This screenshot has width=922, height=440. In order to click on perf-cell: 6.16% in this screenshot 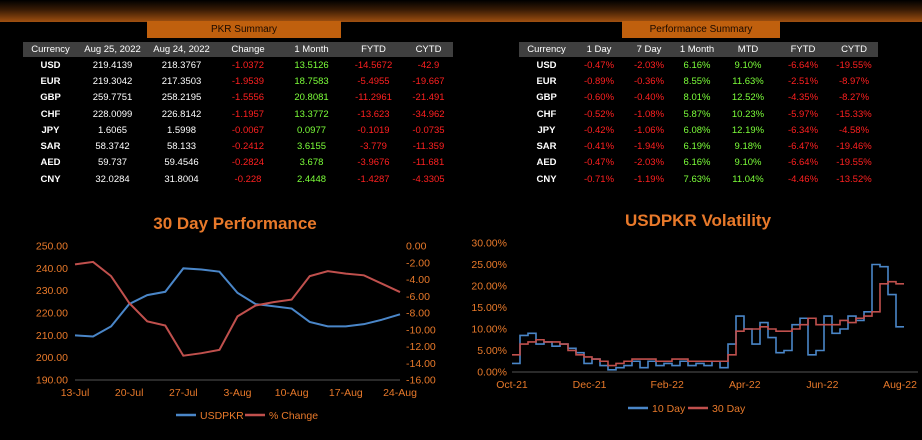, I will do `click(697, 65)`.